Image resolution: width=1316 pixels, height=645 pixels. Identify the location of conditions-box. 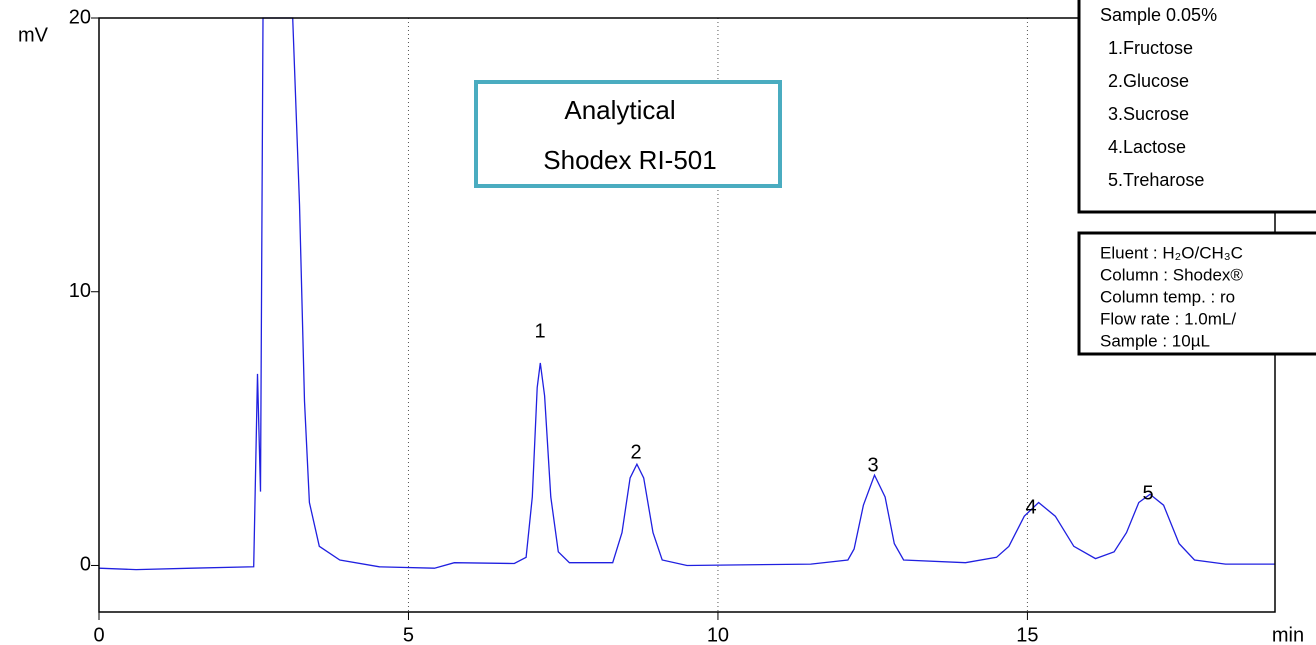
(1196, 293).